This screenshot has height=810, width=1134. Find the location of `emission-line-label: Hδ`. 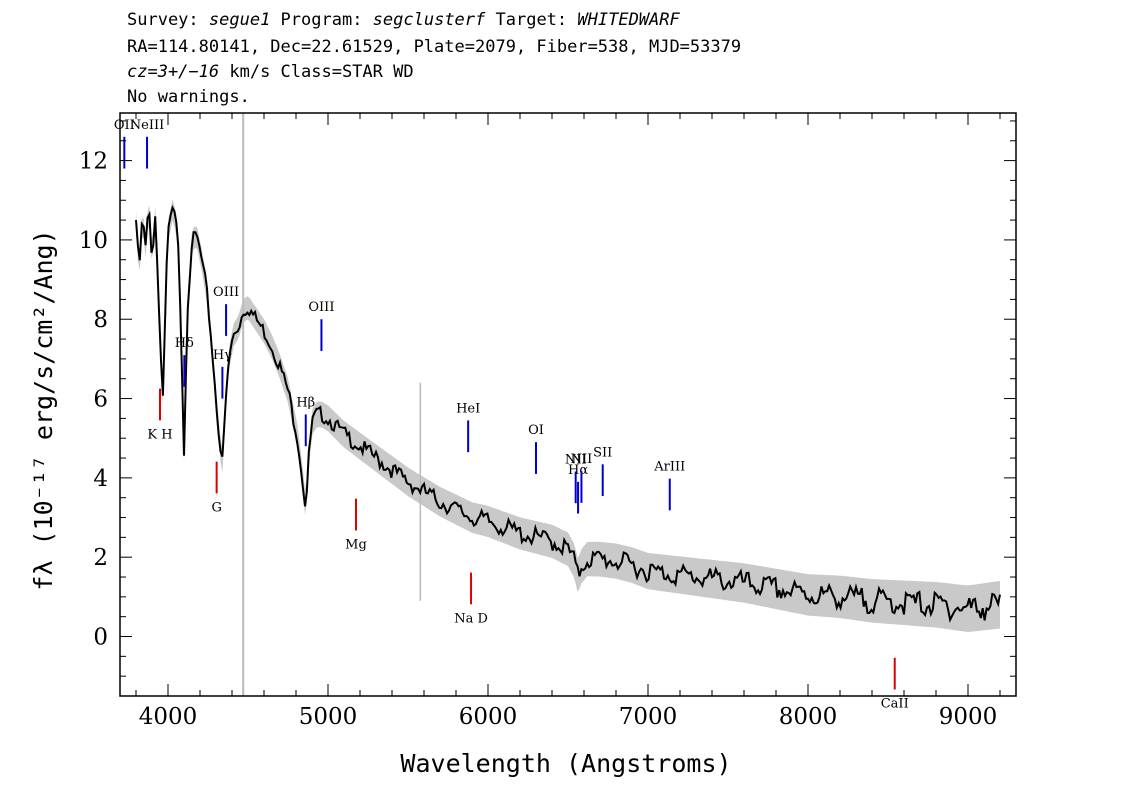

emission-line-label: Hδ is located at coordinates (184, 343).